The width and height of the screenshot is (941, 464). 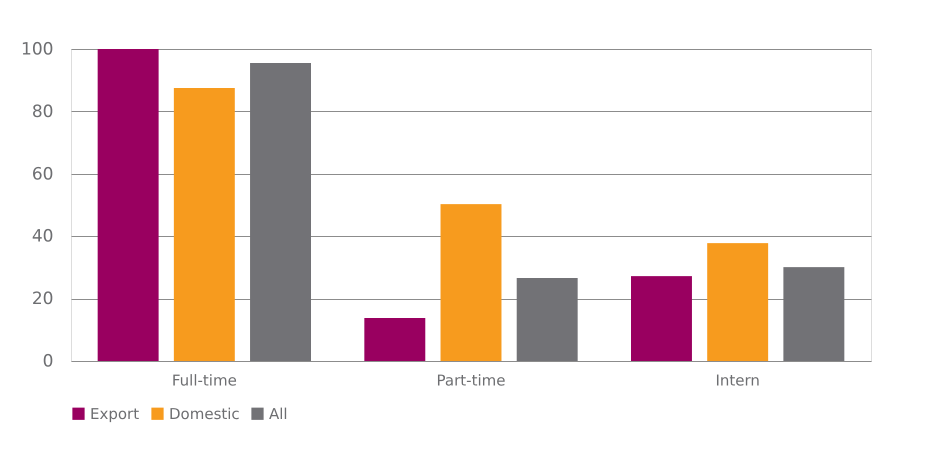 I want to click on x-tick-label: Full-time, so click(x=204, y=381).